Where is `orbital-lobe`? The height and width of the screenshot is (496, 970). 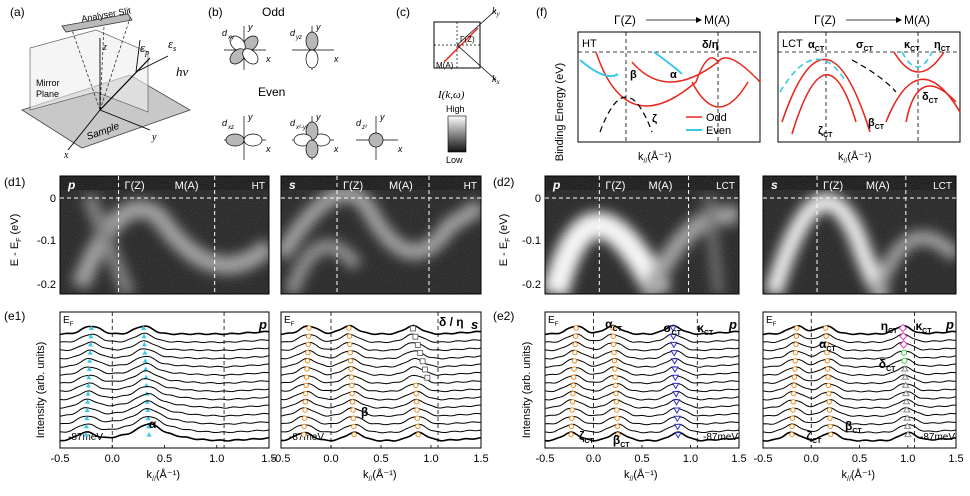
orbital-lobe is located at coordinates (312, 41).